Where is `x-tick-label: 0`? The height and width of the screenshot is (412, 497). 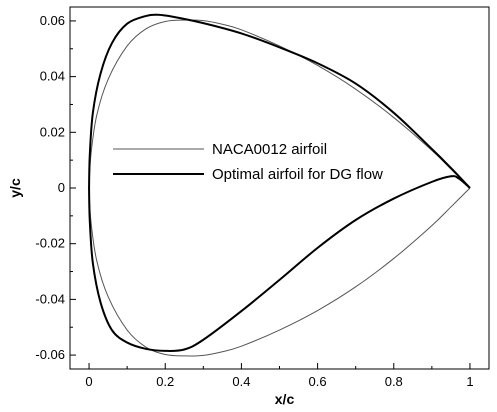
x-tick-label: 0 is located at coordinates (88, 381).